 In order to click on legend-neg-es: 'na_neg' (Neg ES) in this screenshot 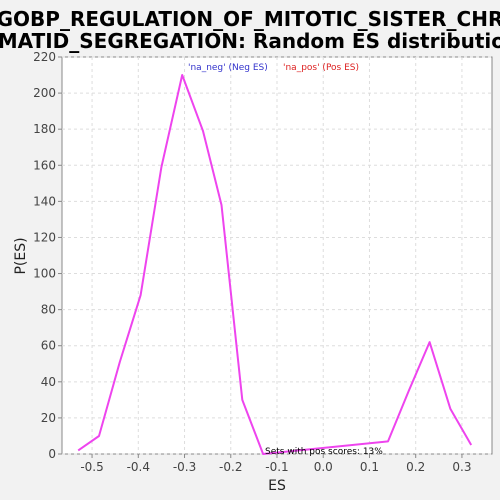, I will do `click(228, 68)`.